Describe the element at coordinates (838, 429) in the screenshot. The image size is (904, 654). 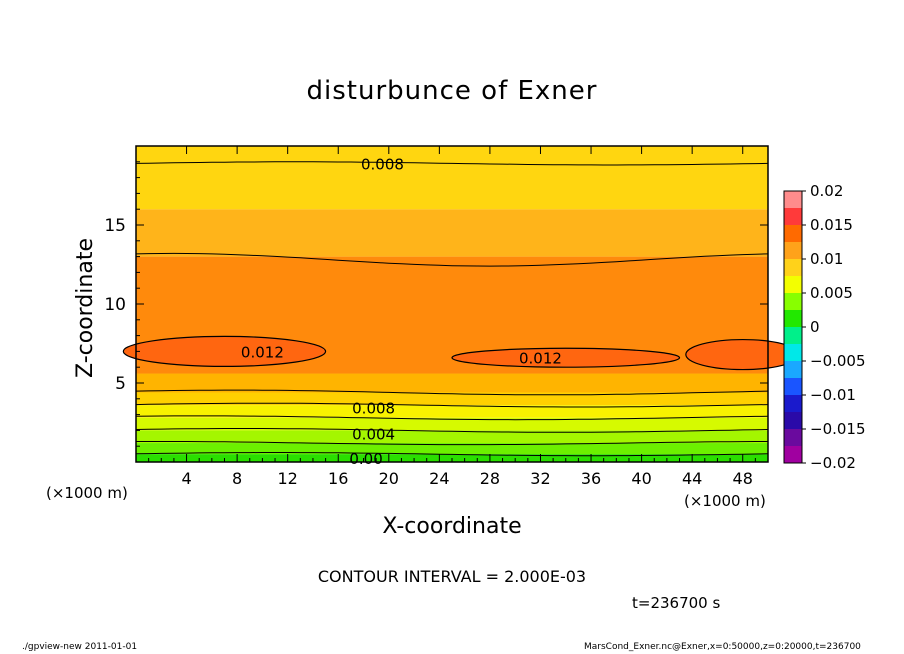
I see `colorbar-tick-label-7: −0.015` at that location.